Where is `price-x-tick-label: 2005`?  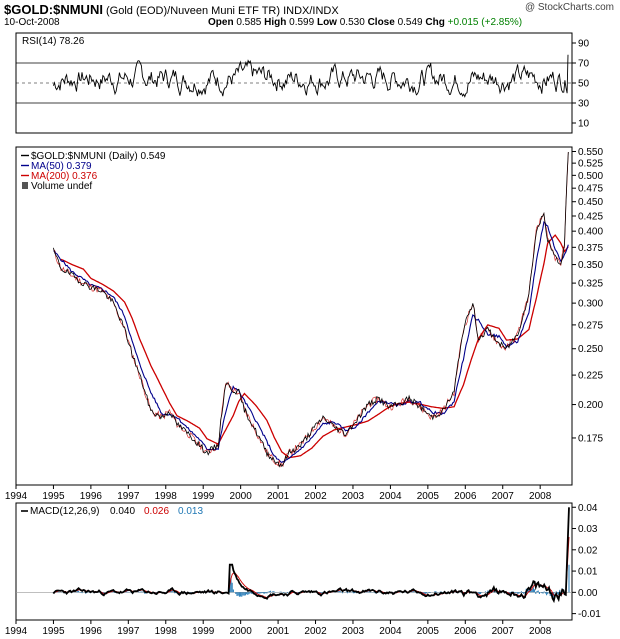
price-x-tick-label: 2005 is located at coordinates (428, 496).